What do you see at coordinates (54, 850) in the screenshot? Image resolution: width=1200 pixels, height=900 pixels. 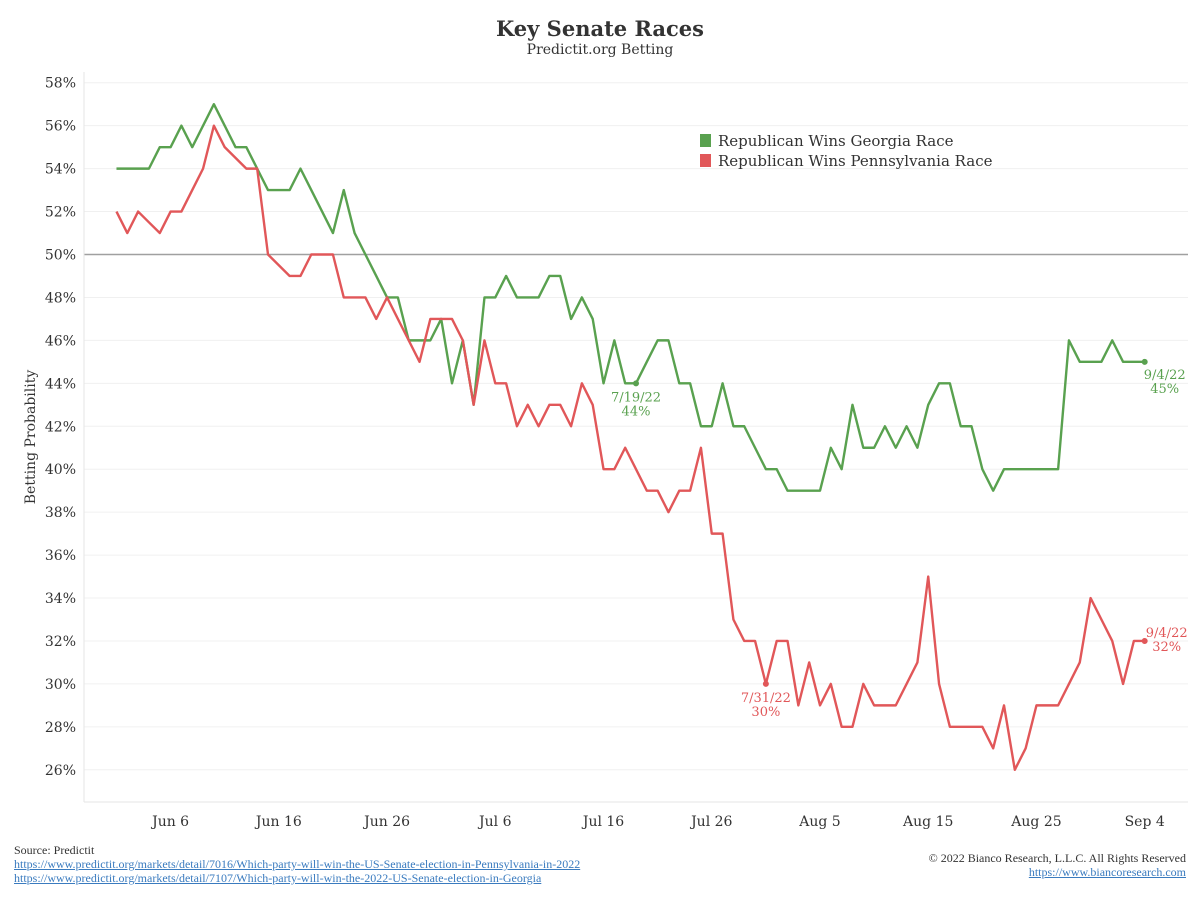 I see `source-label: Source: Predictit` at bounding box center [54, 850].